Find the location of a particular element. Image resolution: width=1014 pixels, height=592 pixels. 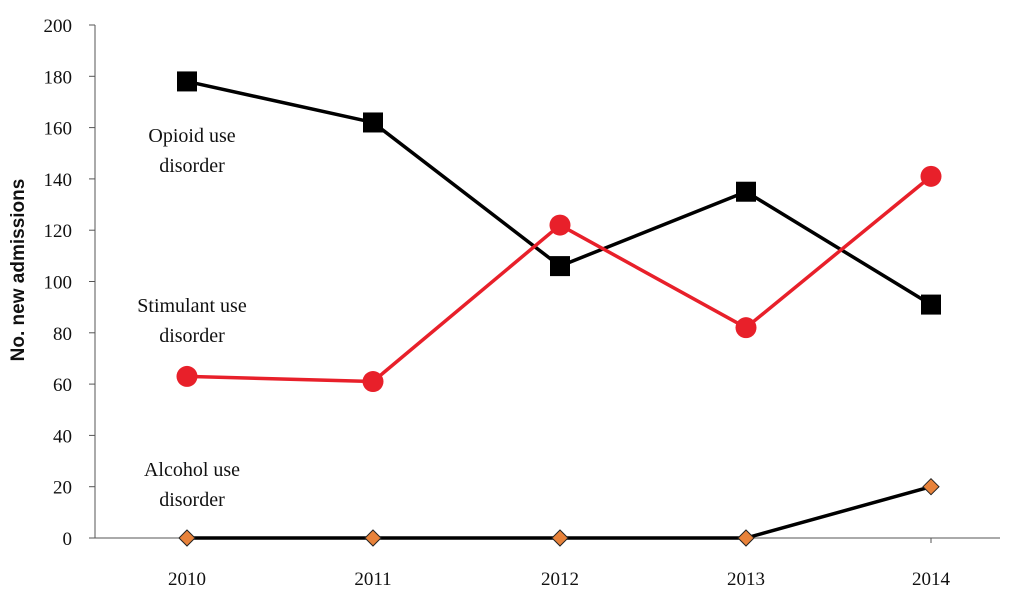

y-tick-label: 120 is located at coordinates (58, 231).